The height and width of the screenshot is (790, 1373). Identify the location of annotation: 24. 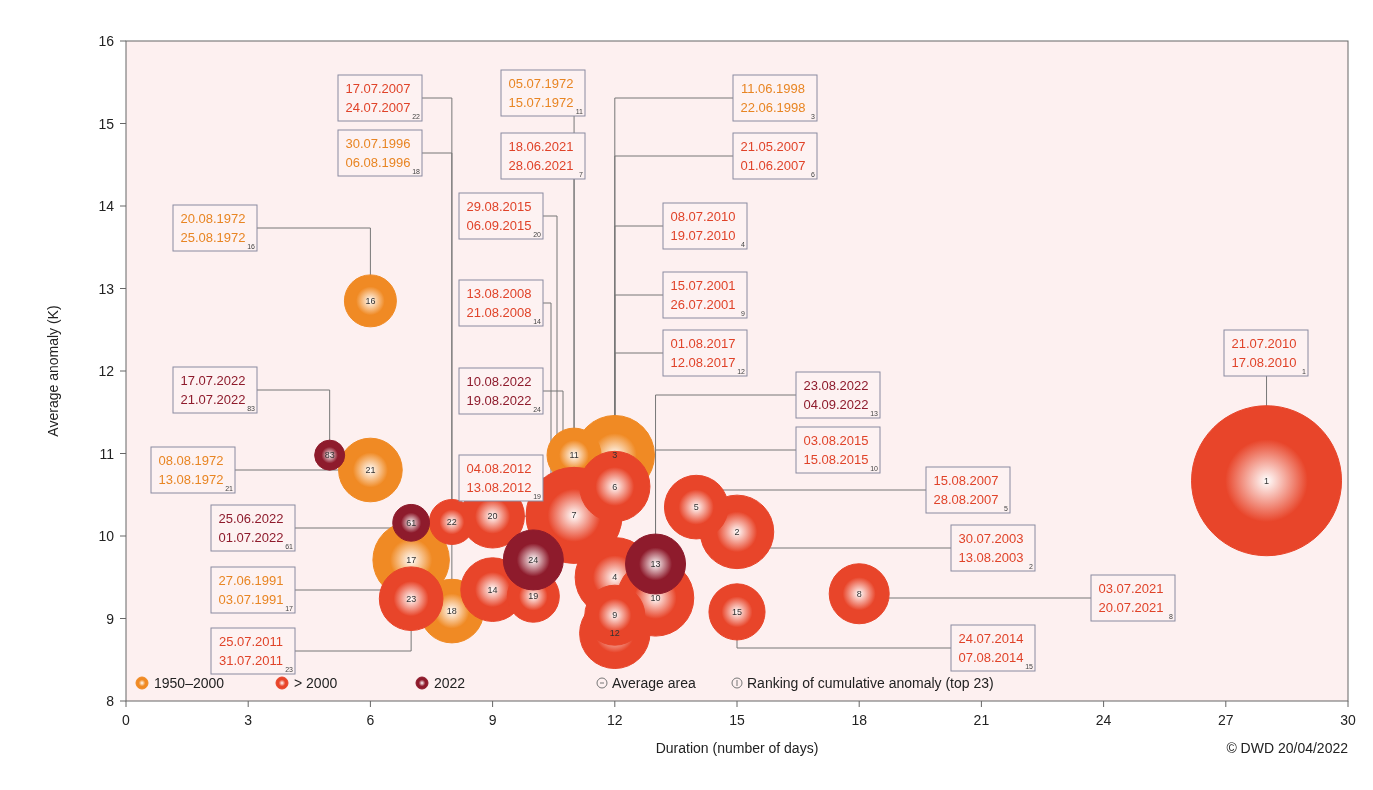
(533, 559).